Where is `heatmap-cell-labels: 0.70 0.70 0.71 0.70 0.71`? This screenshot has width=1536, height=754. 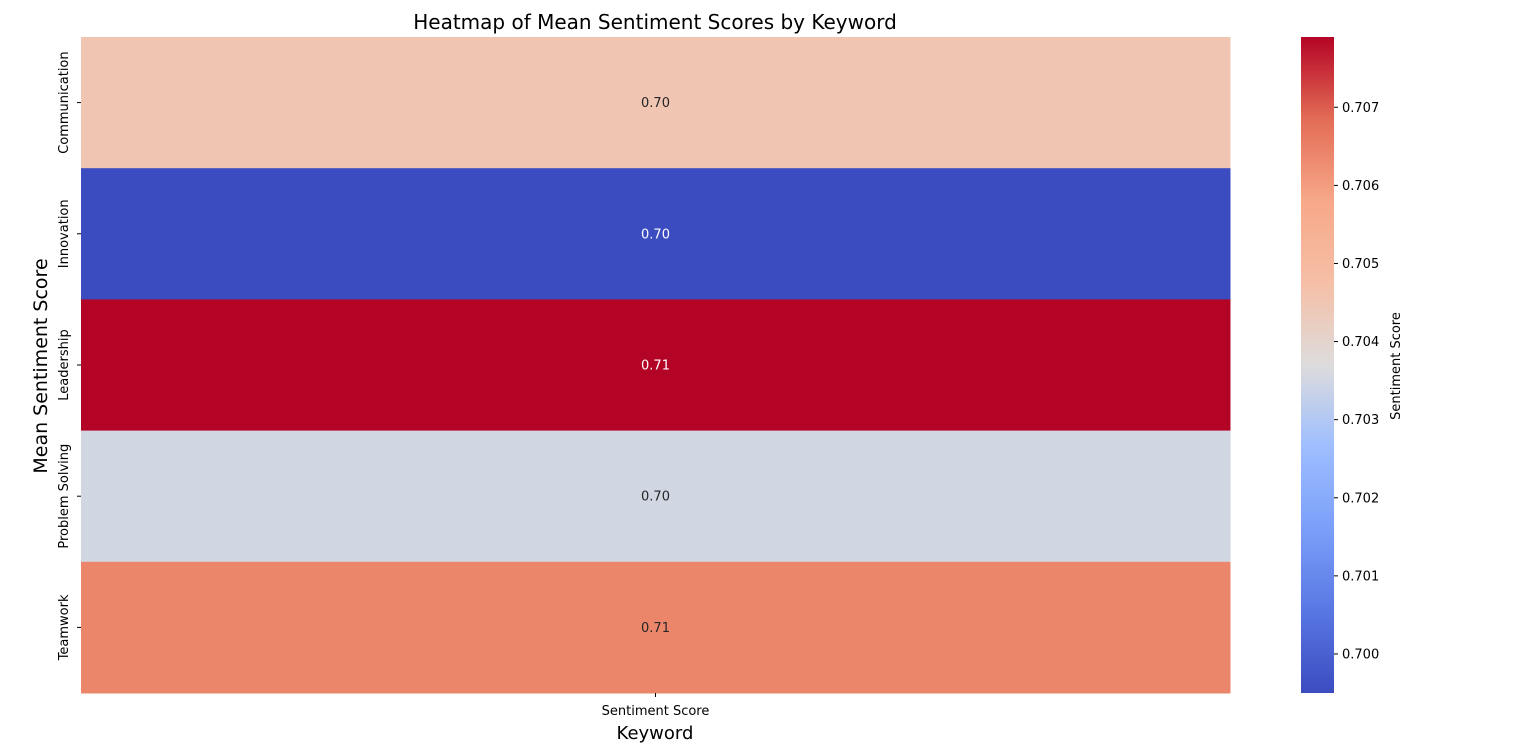 heatmap-cell-labels: 0.70 0.70 0.71 0.70 0.71 is located at coordinates (655, 366).